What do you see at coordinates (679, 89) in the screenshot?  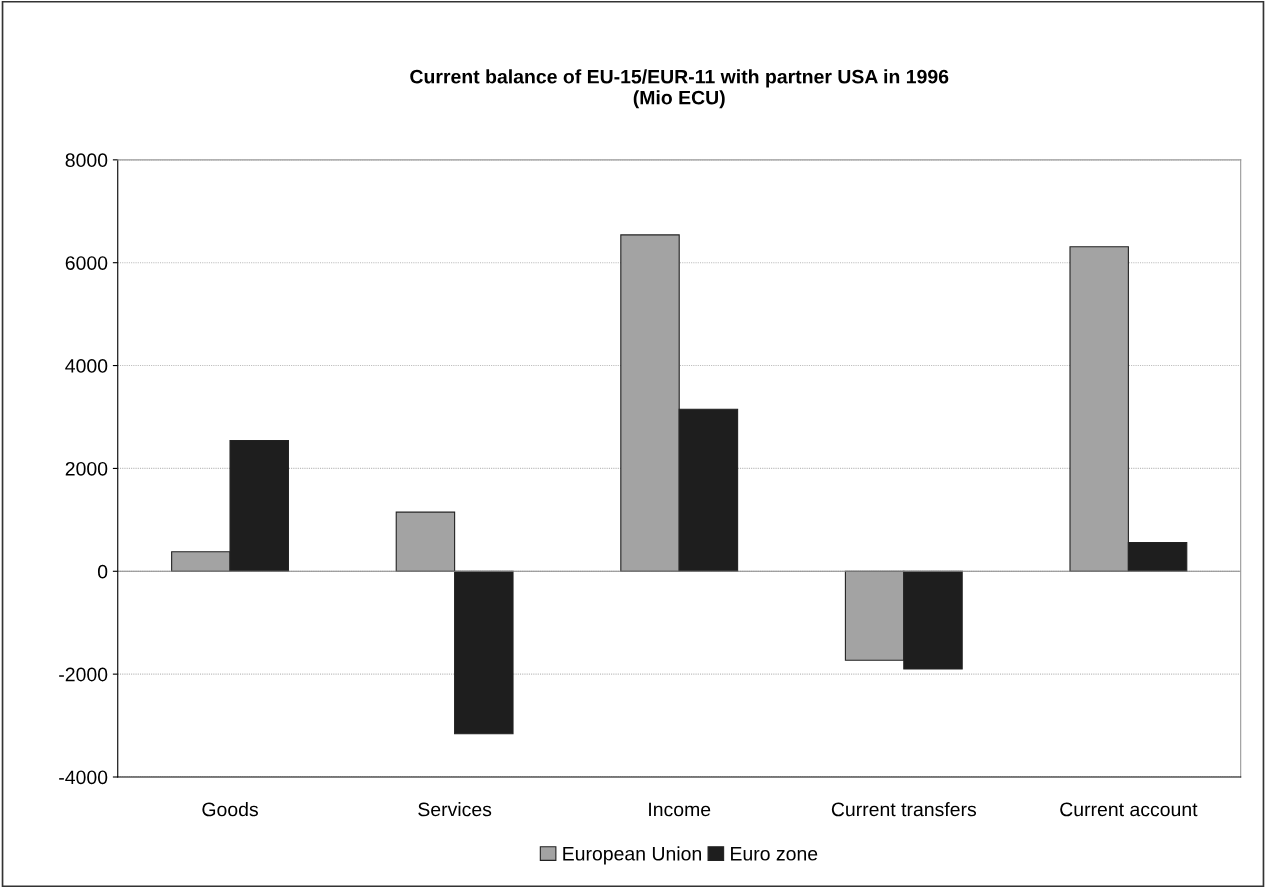 I see `chart-title: Current balance of EU-15/EUR-11 with partner USA in 1996 (Mio ECU)` at bounding box center [679, 89].